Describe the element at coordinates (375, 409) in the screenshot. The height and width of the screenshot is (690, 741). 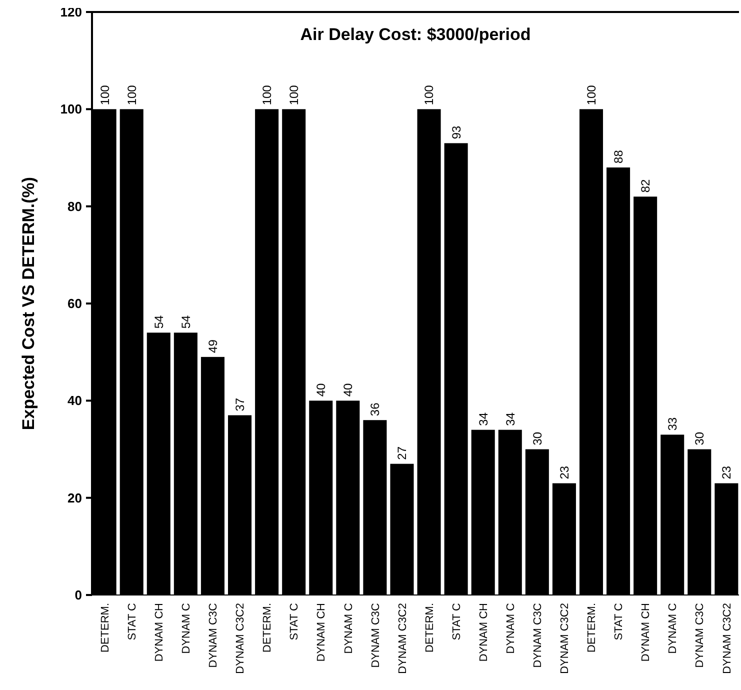
I see `data-label: 36` at that location.